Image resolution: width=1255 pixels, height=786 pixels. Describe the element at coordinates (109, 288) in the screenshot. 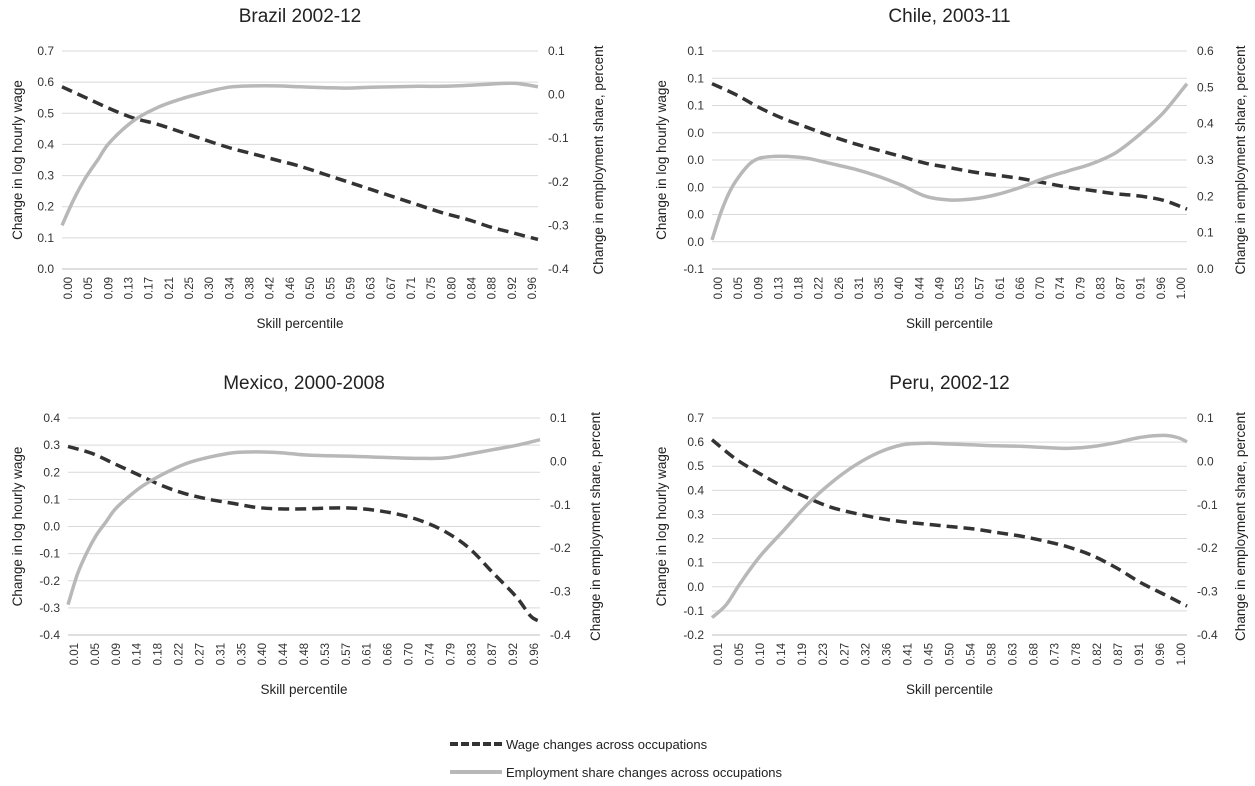

I see `x-tick-label: 0.09` at that location.